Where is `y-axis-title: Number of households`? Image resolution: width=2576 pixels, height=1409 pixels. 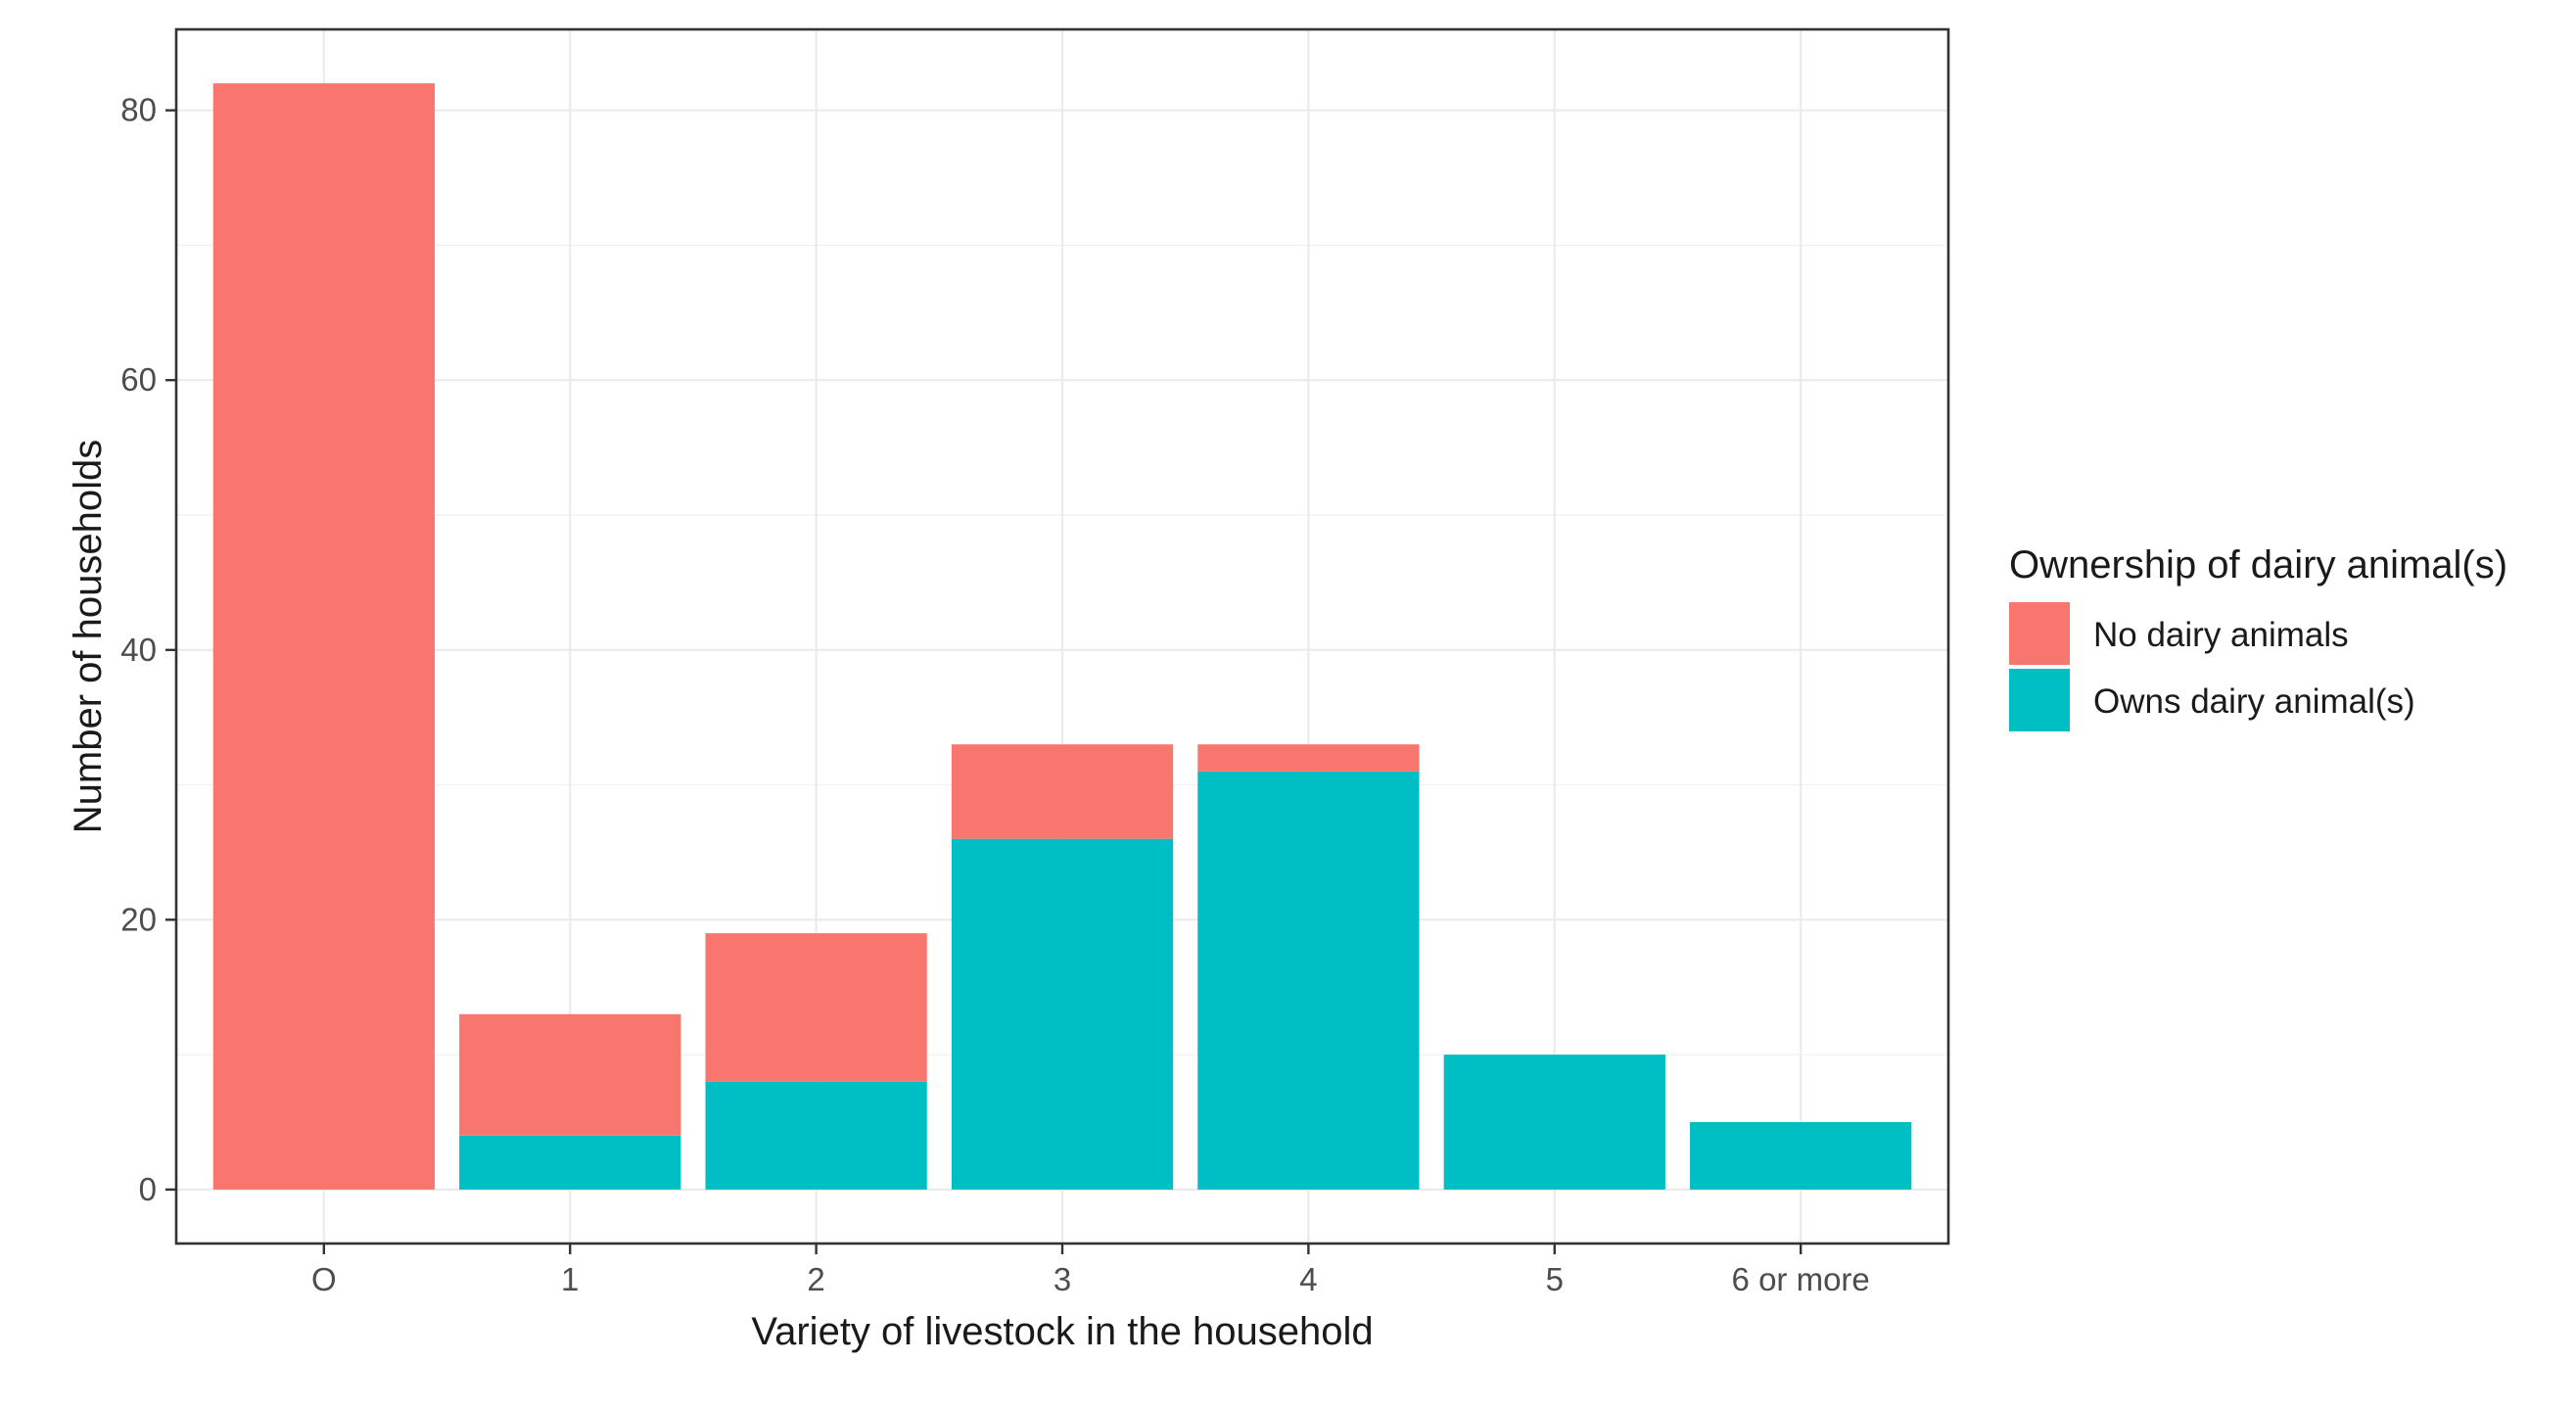
y-axis-title: Number of households is located at coordinates (88, 636).